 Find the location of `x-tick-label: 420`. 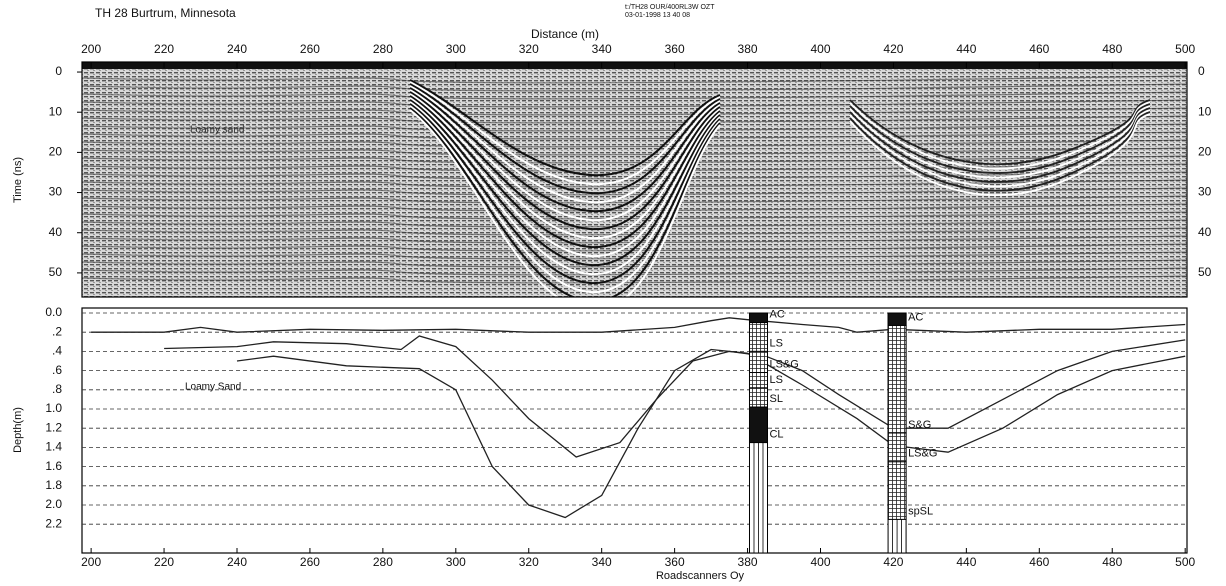

x-tick-label: 420 is located at coordinates (893, 49).